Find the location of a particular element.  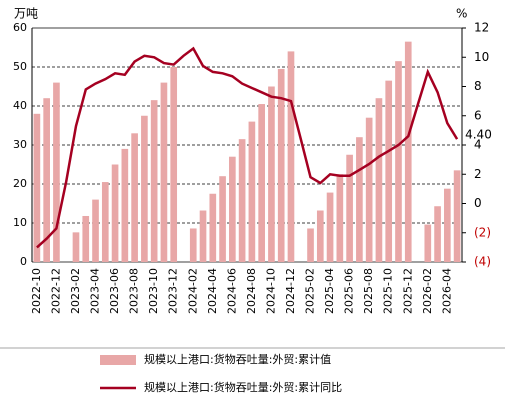

y-tick-label: 50 is located at coordinates (20, 66).